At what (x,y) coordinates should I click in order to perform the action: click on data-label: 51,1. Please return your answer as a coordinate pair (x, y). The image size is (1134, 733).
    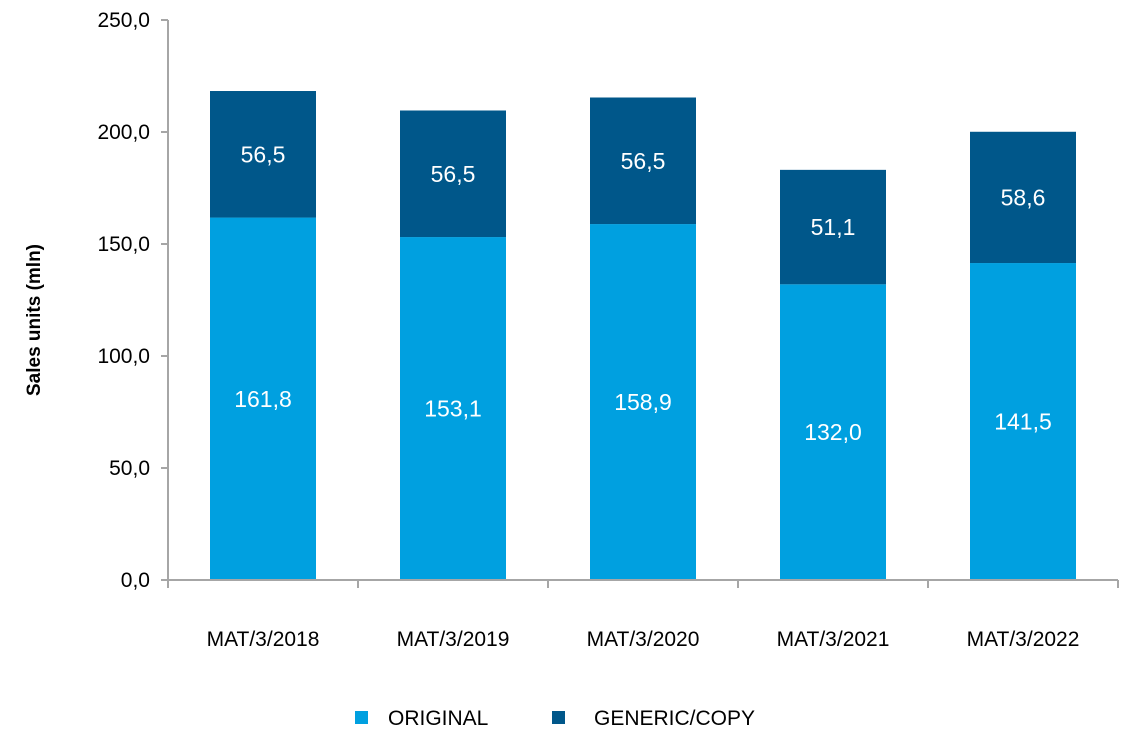
    Looking at the image, I should click on (833, 227).